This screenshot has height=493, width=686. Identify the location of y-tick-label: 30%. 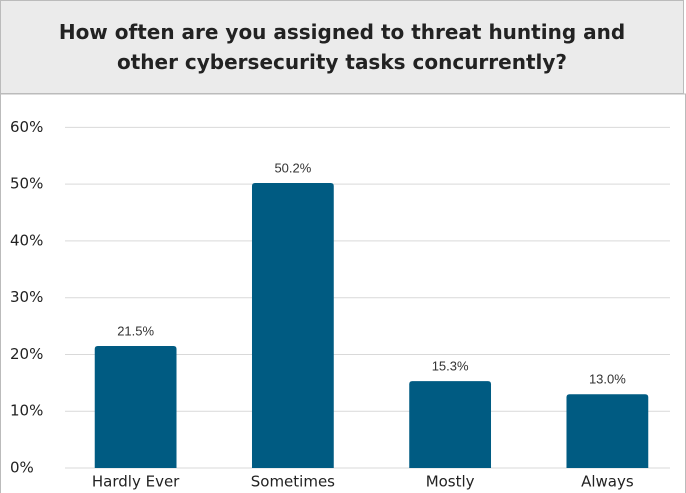
(26, 297).